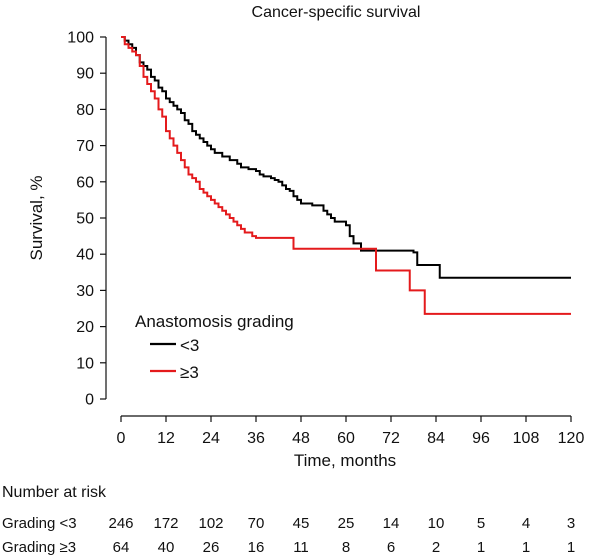  What do you see at coordinates (39, 523) in the screenshot?
I see `risk-row-label: Grading <3` at bounding box center [39, 523].